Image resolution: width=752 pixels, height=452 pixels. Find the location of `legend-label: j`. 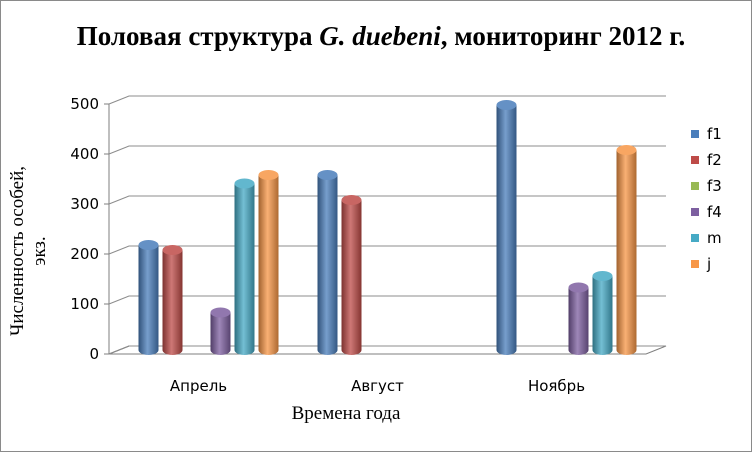

legend-label: j is located at coordinates (709, 264).